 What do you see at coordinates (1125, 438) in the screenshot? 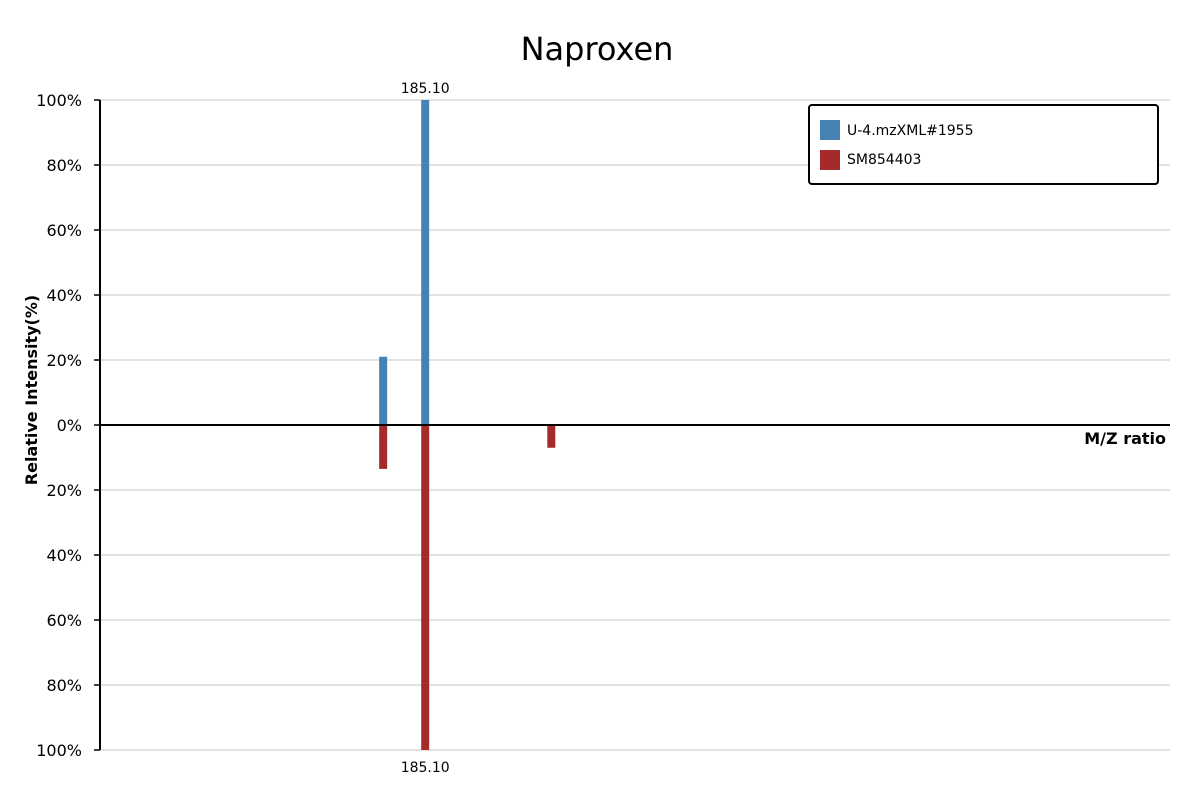
I see `x-axis-label: M/Z ratio` at bounding box center [1125, 438].